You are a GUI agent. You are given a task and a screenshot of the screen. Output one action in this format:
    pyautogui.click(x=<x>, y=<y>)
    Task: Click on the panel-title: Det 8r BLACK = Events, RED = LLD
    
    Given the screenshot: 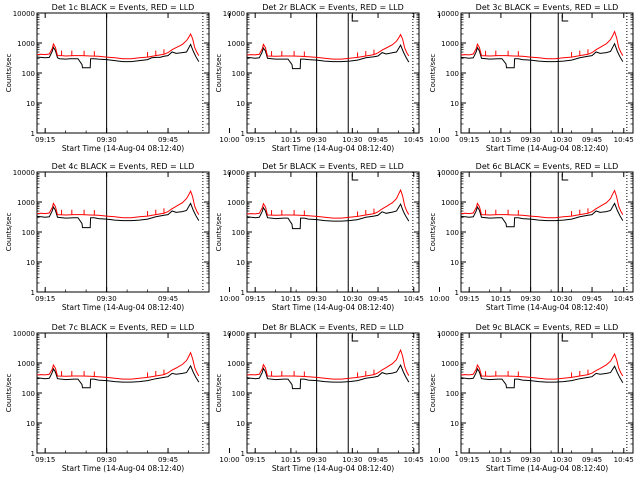 What is the action you would take?
    pyautogui.click(x=333, y=327)
    